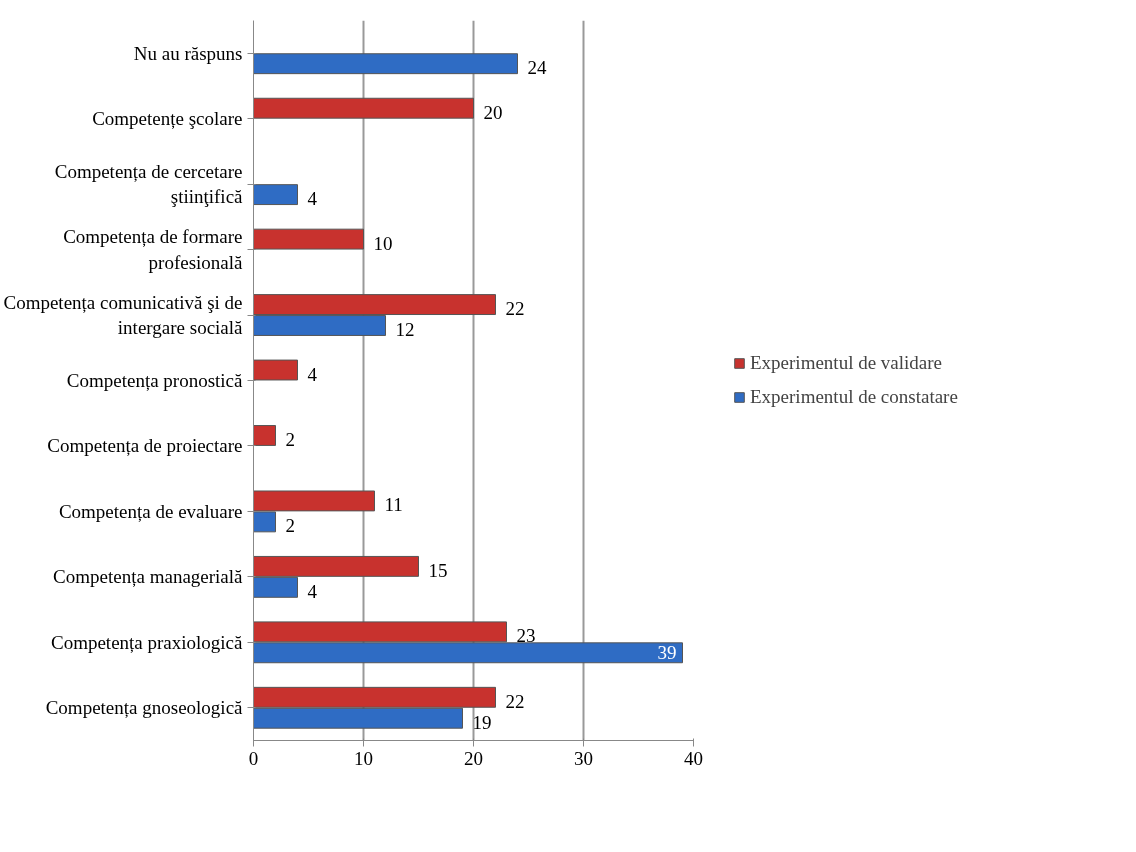  What do you see at coordinates (667, 653) in the screenshot?
I see `data-label: 39` at bounding box center [667, 653].